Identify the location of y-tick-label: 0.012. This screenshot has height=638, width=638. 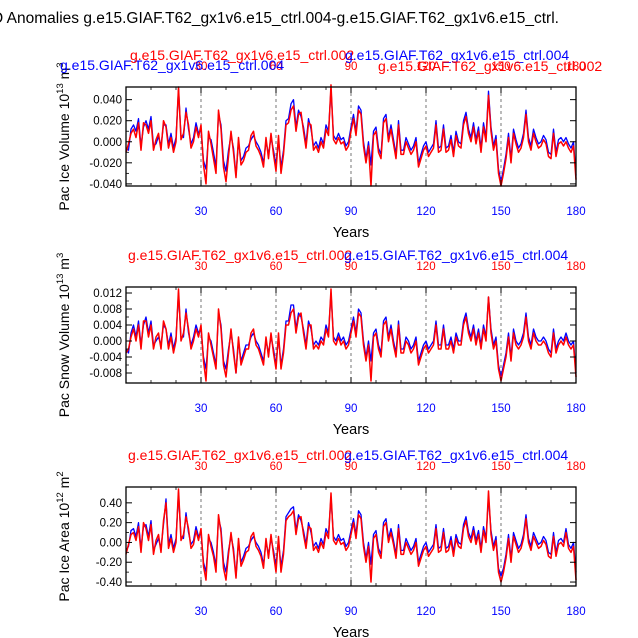
(107, 294).